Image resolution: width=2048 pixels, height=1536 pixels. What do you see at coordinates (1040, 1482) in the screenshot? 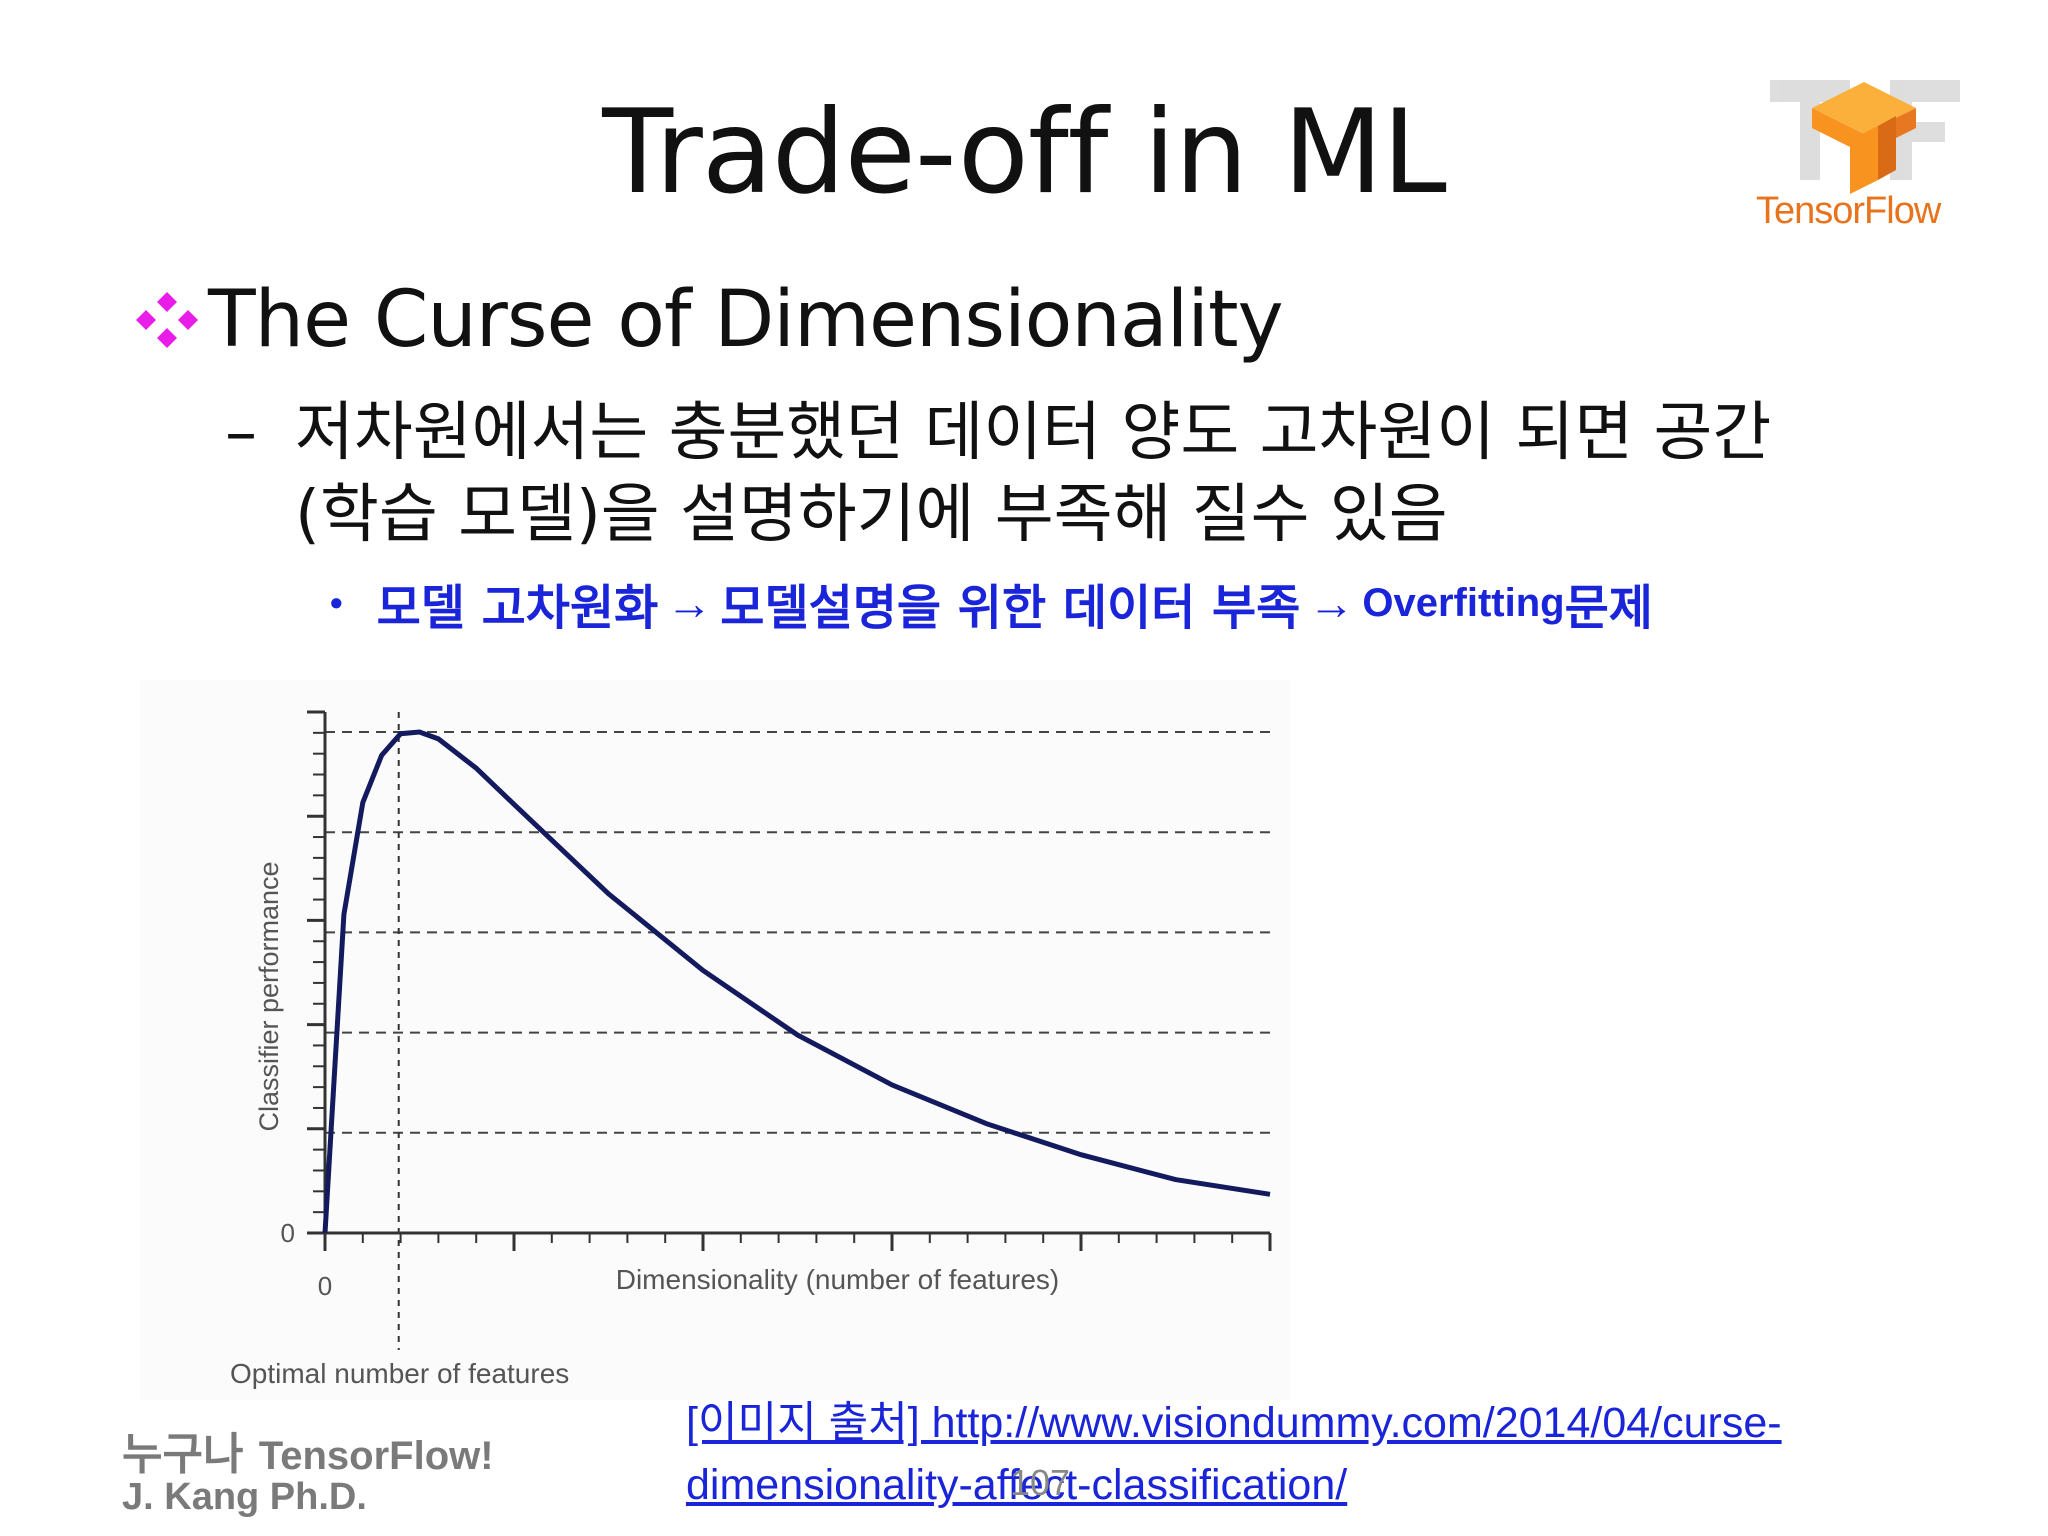
I see `page-number: 107` at bounding box center [1040, 1482].